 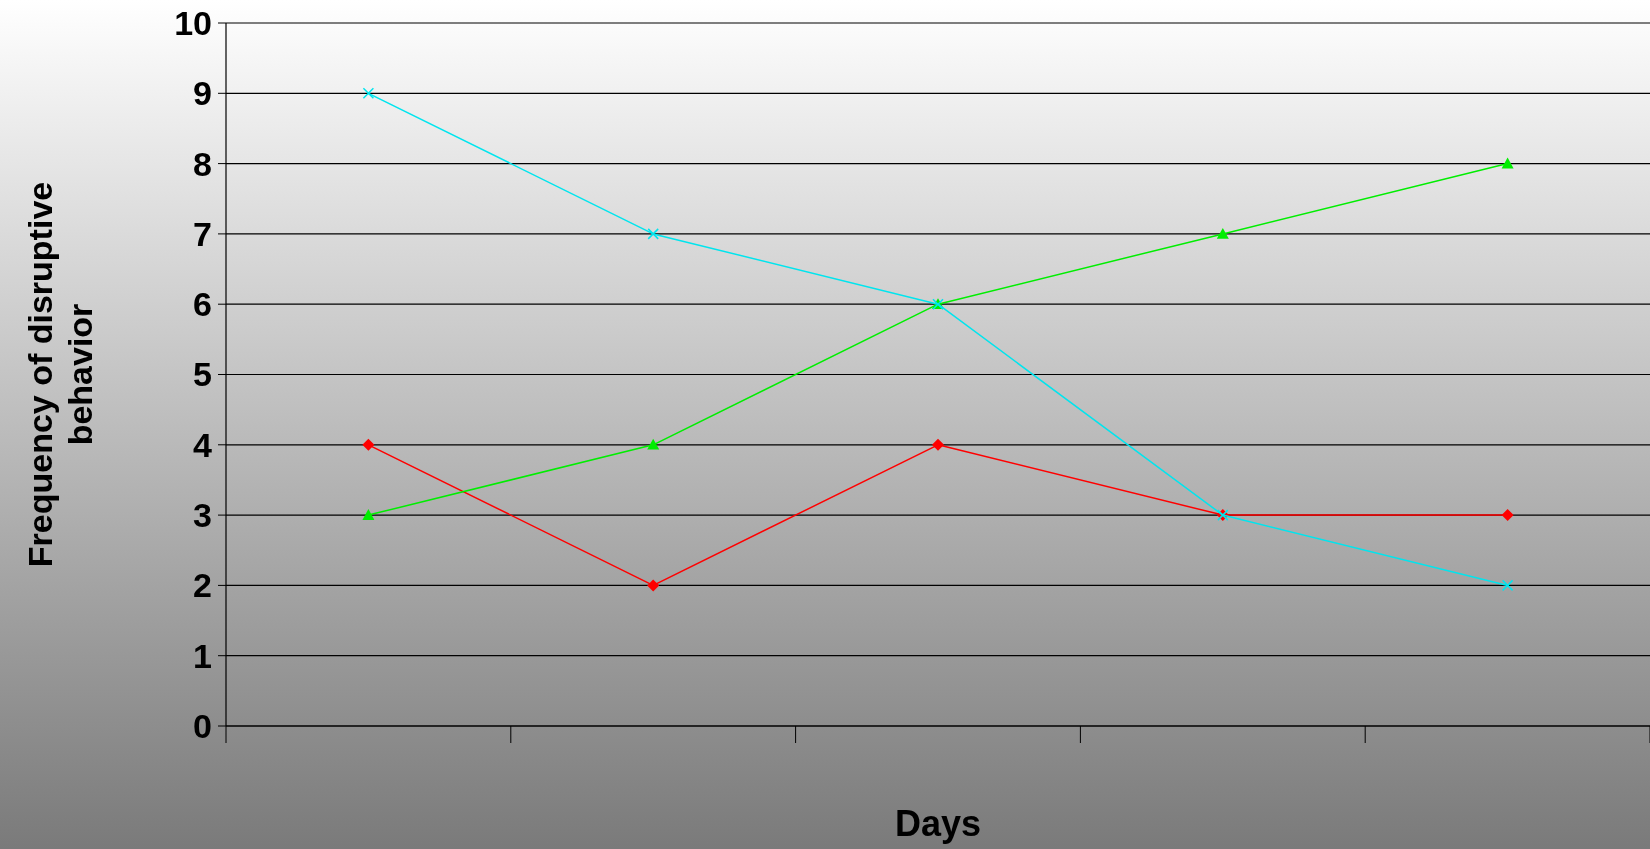 I want to click on y-tick-label: 2, so click(x=202, y=585).